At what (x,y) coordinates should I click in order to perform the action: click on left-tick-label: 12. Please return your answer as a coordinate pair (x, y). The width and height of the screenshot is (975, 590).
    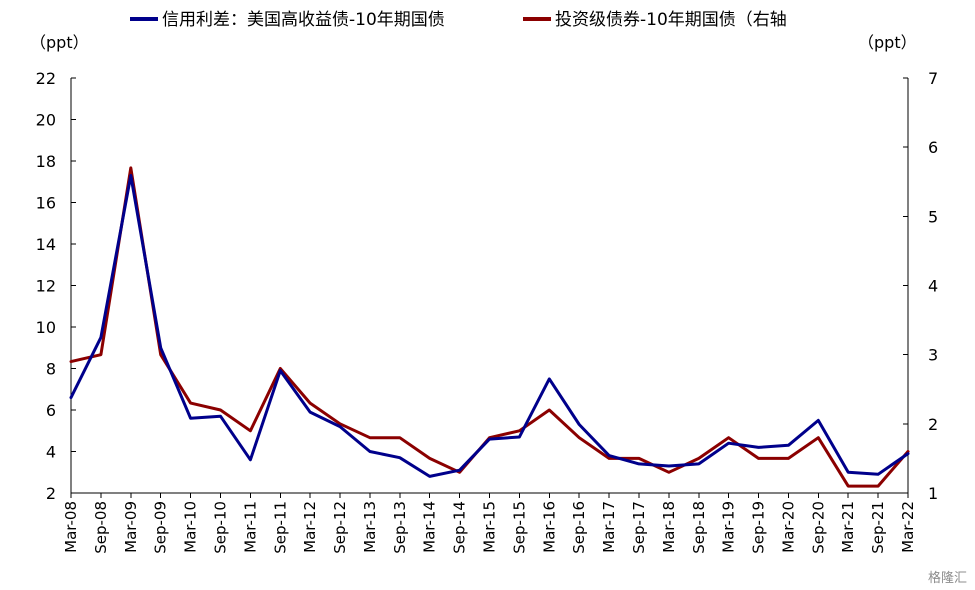
    Looking at the image, I should click on (46, 286).